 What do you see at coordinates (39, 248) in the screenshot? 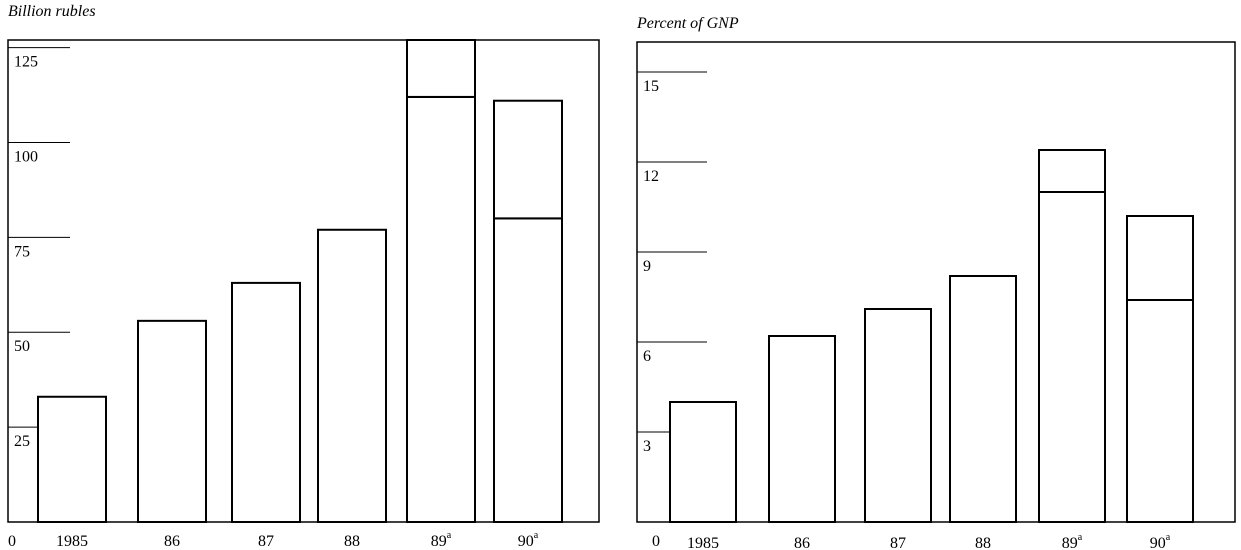
I see `y-axis: 25 50 75 100 125` at bounding box center [39, 248].